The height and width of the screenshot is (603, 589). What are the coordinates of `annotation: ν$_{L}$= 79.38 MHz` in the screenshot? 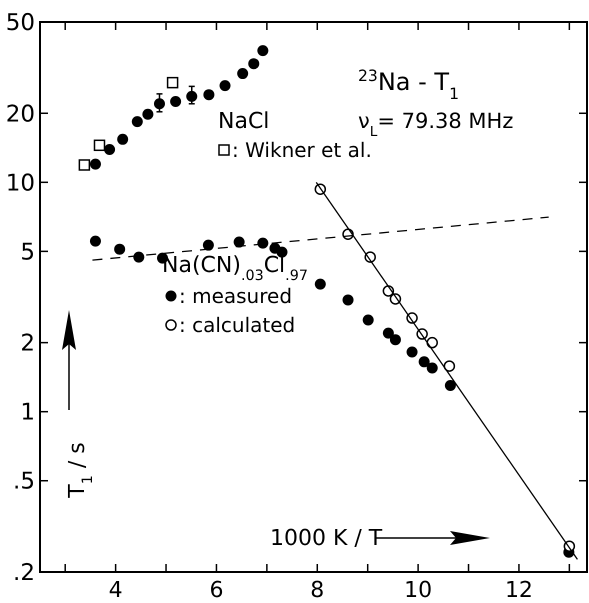 It's located at (436, 124).